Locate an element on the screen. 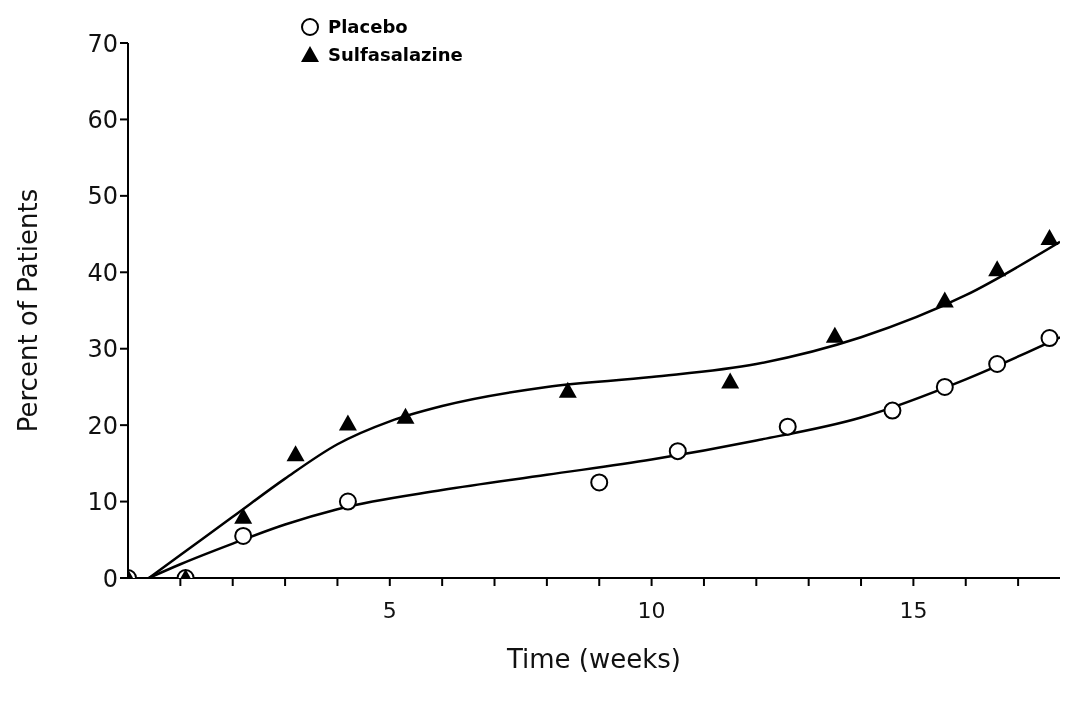 Image resolution: width=1072 pixels, height=709 pixels. y-tick-label: 70 is located at coordinates (102, 43).